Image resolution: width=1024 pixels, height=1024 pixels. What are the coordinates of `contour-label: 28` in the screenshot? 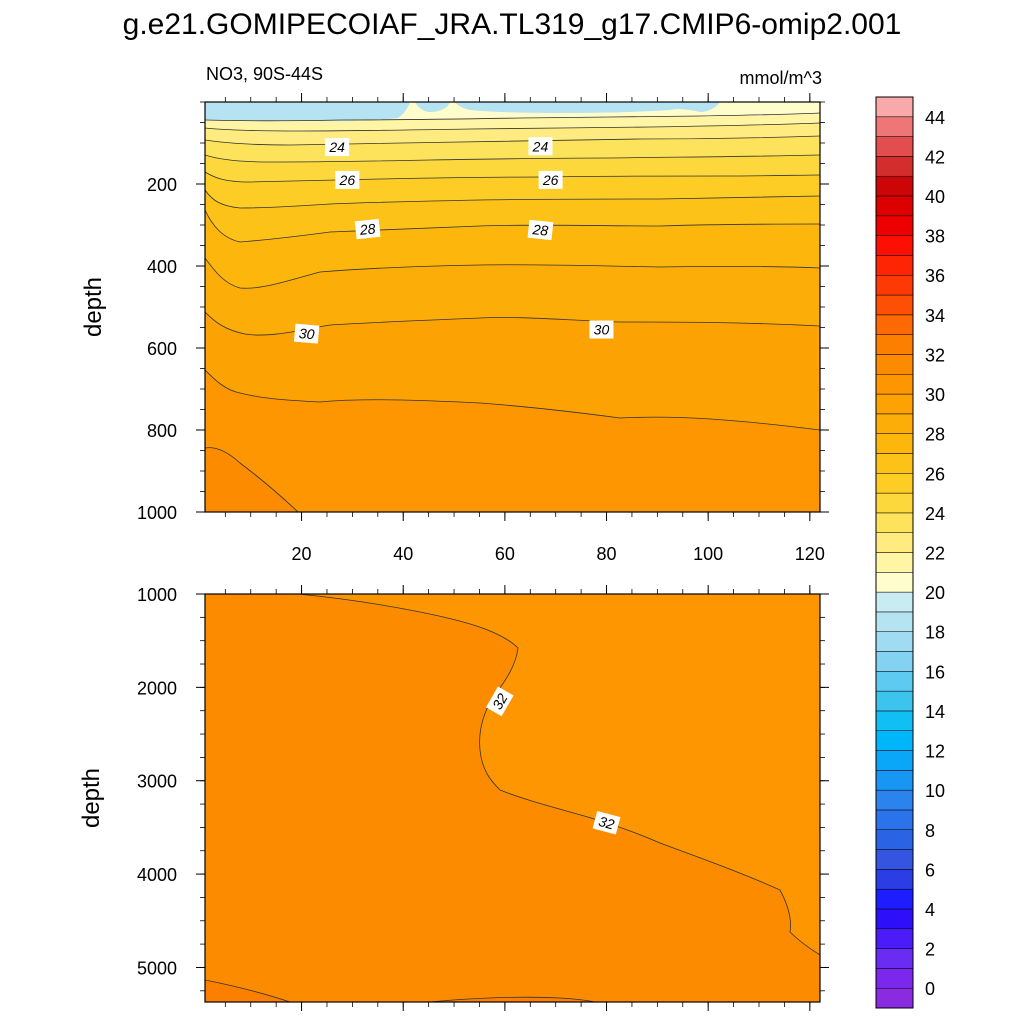 It's located at (367, 229).